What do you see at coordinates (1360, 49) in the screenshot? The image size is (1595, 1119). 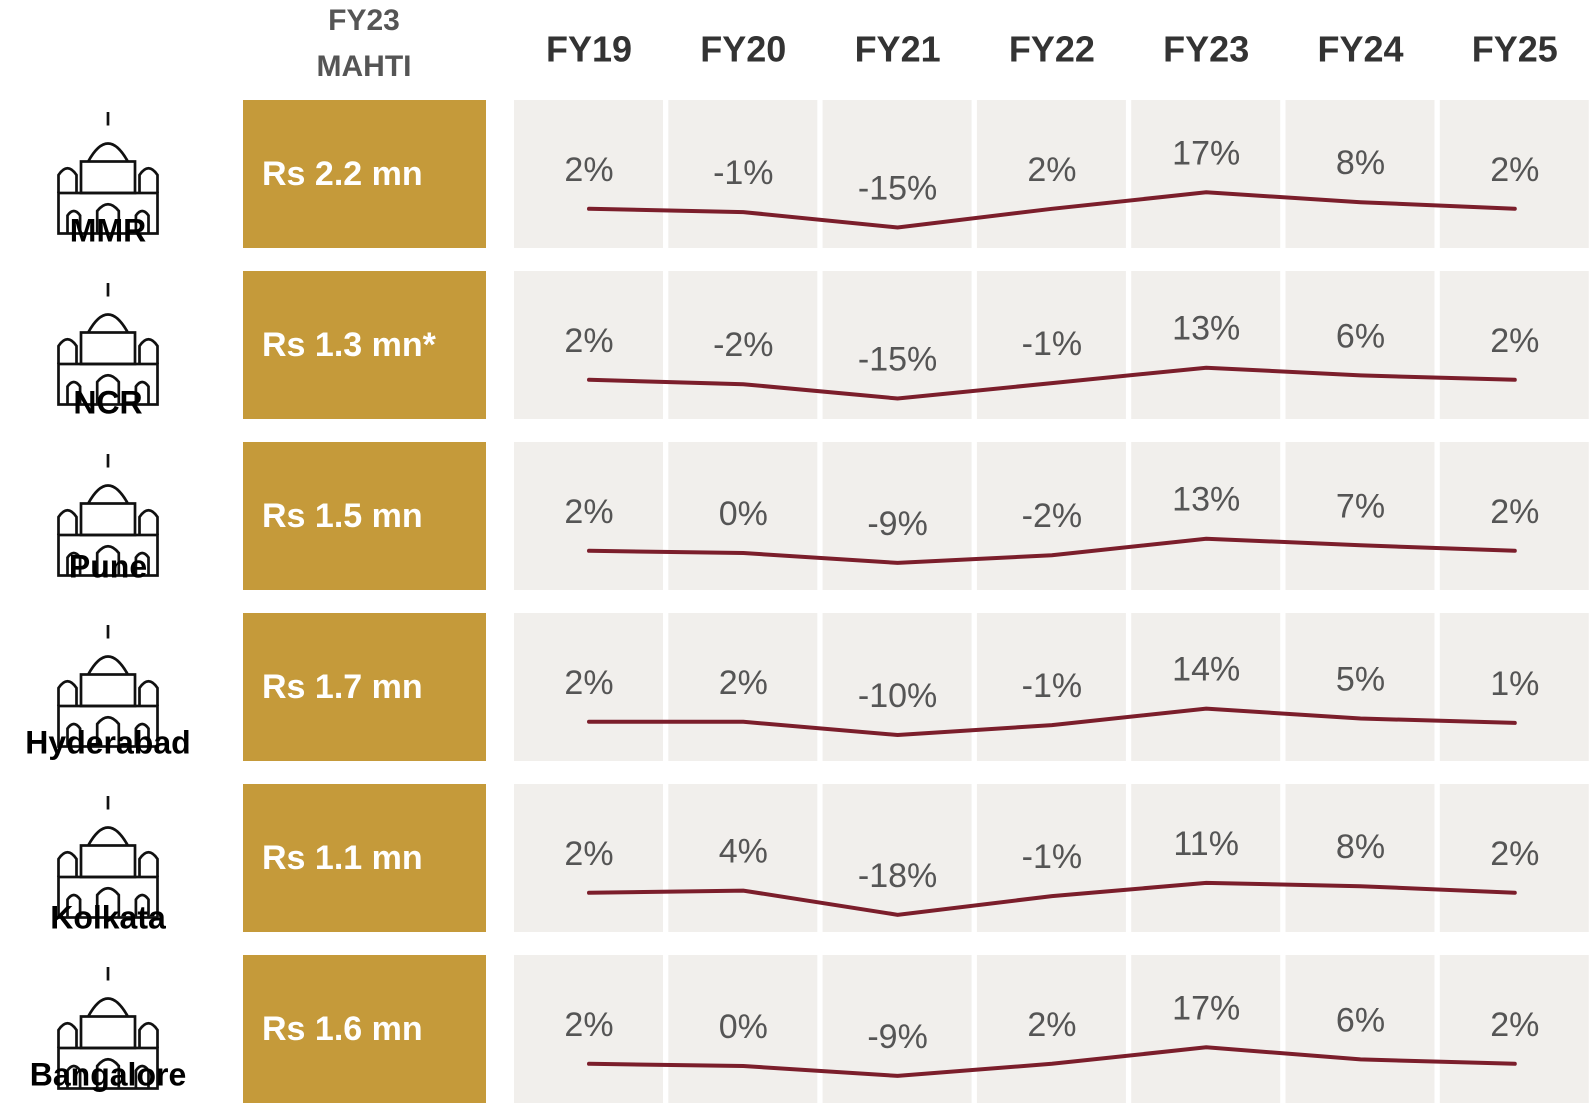 I see `column-header: FY24` at bounding box center [1360, 49].